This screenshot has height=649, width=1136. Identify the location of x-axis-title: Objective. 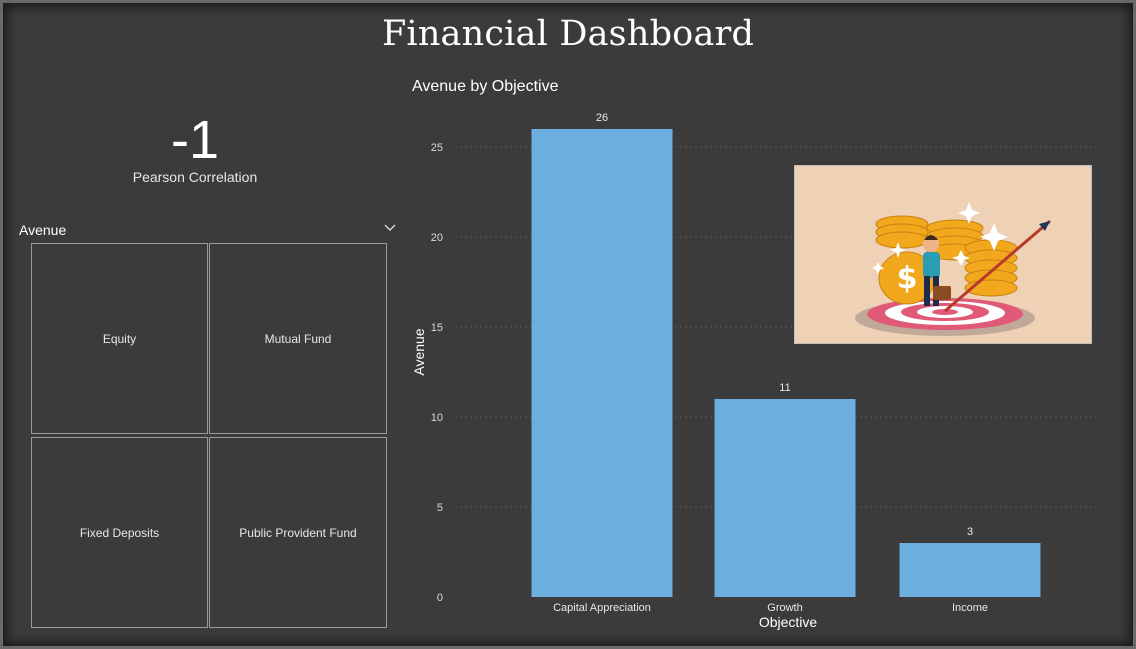
(788, 622).